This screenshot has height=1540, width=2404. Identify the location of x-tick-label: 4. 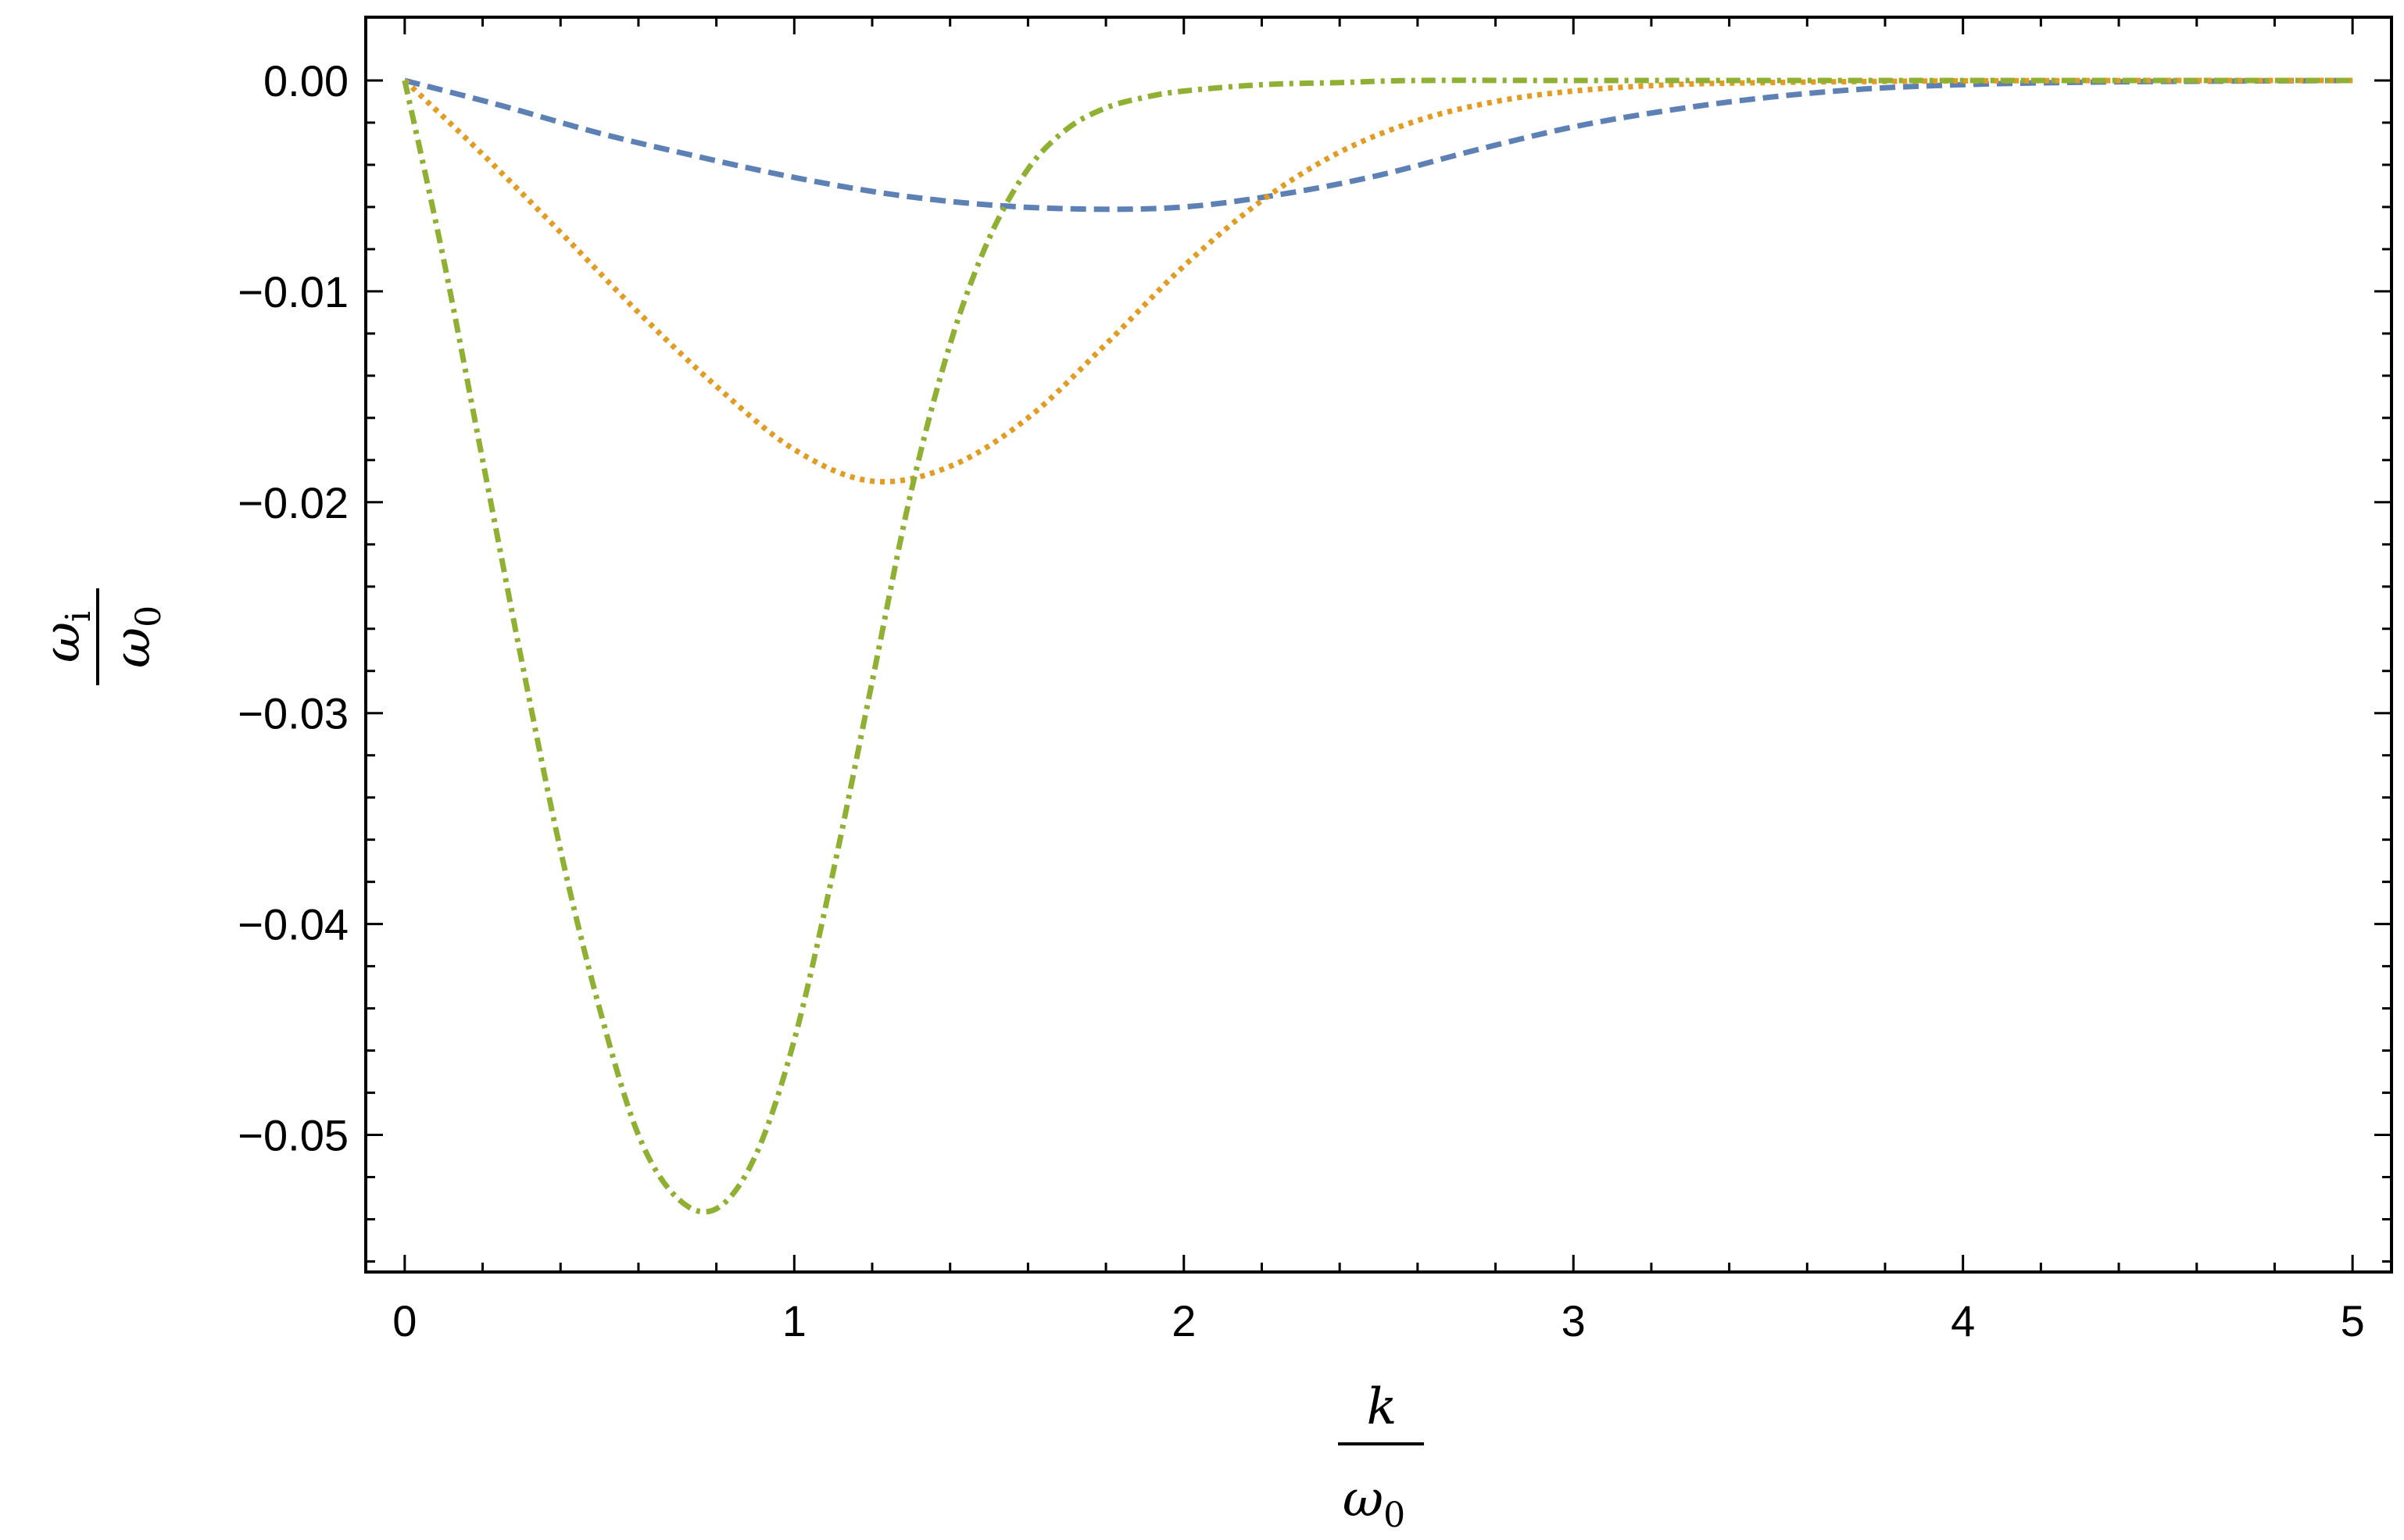
(1963, 1320).